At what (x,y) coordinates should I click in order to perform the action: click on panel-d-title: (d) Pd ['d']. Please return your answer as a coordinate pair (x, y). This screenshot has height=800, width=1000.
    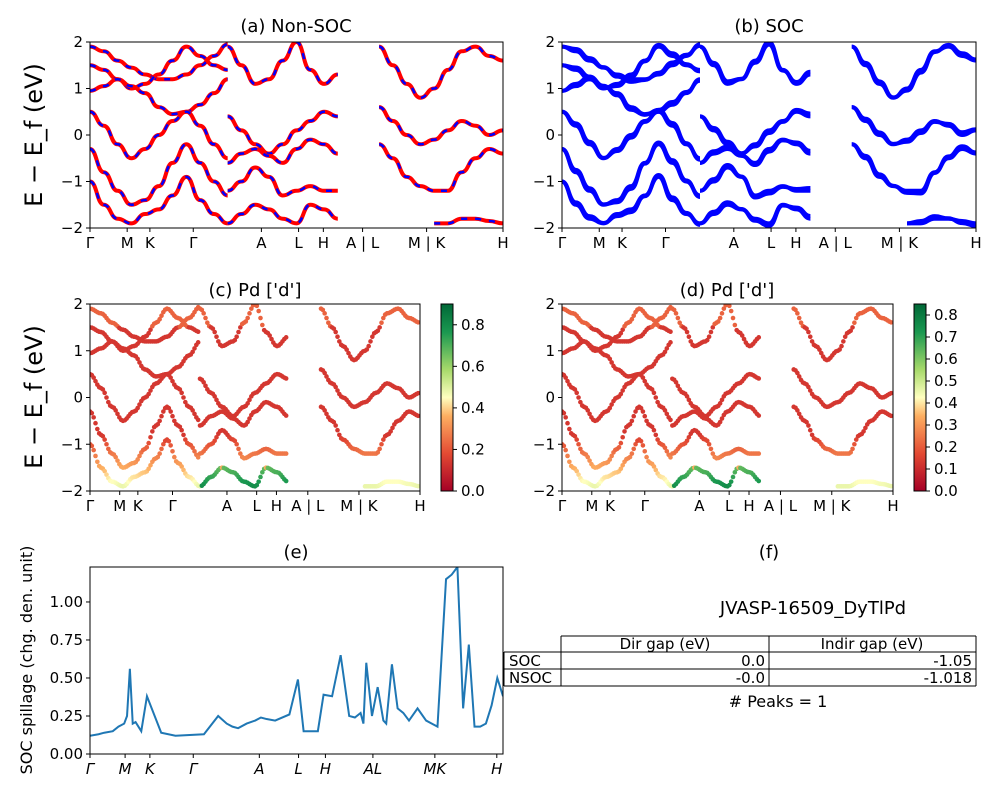
    Looking at the image, I should click on (727, 290).